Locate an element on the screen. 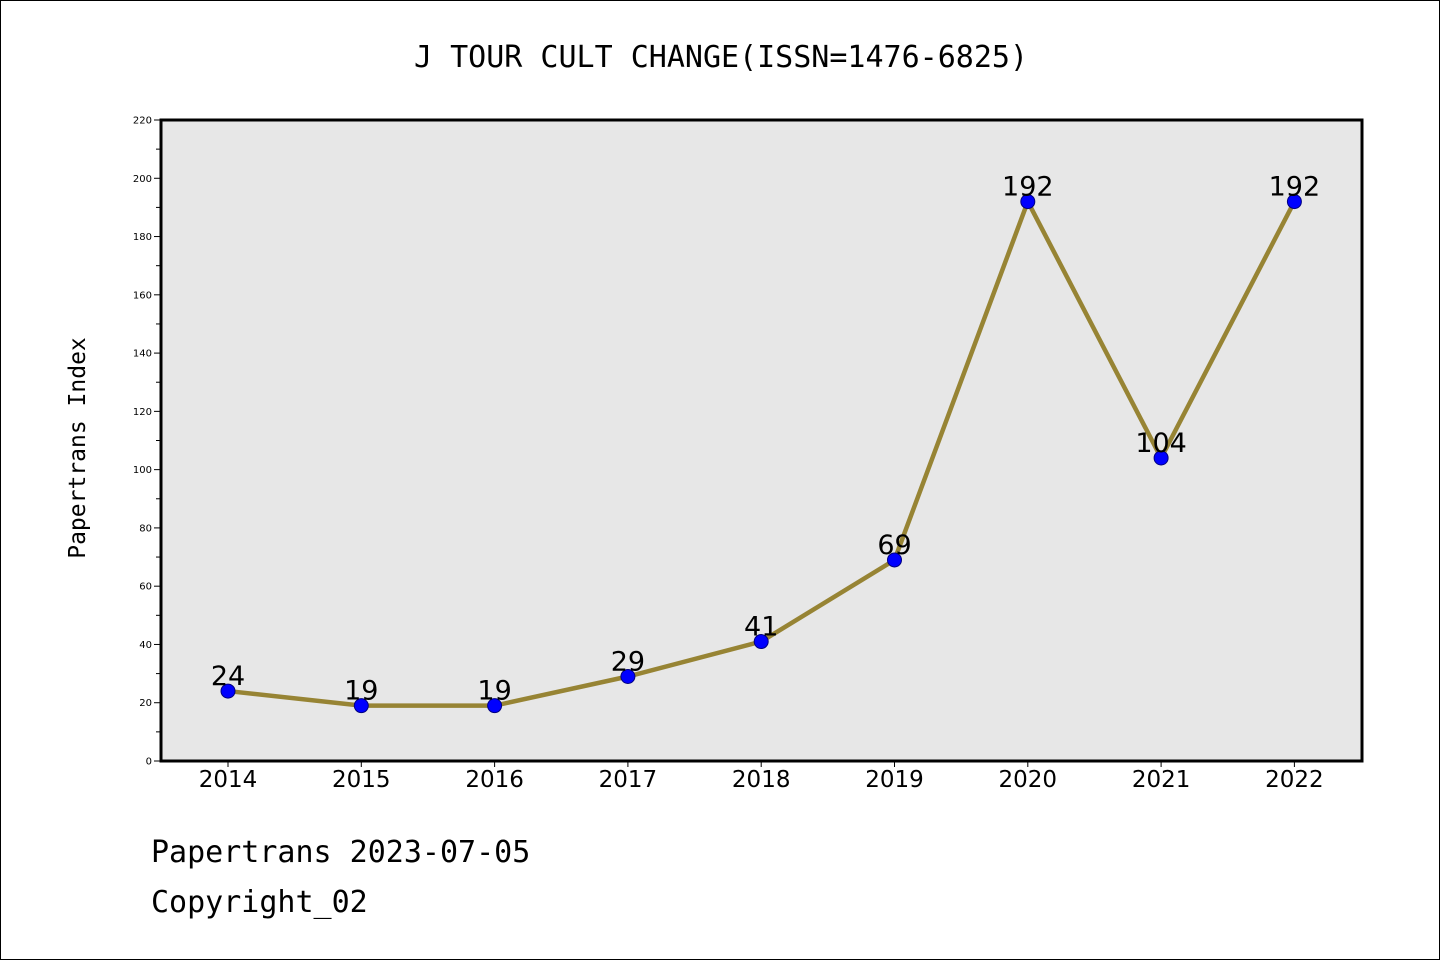  y-tick-label: 160 is located at coordinates (142, 295).